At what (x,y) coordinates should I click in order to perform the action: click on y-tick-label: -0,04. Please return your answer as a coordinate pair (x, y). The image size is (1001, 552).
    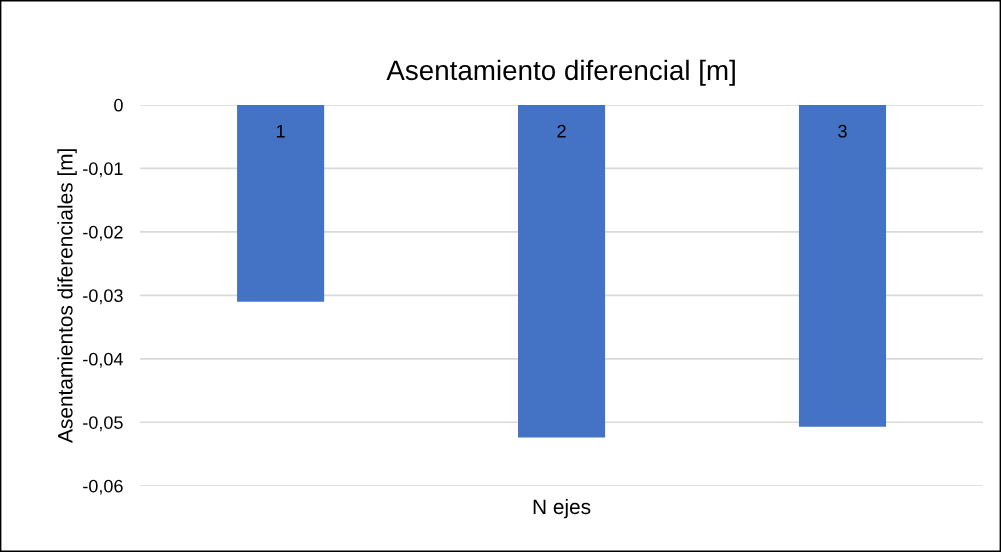
    Looking at the image, I should click on (103, 360).